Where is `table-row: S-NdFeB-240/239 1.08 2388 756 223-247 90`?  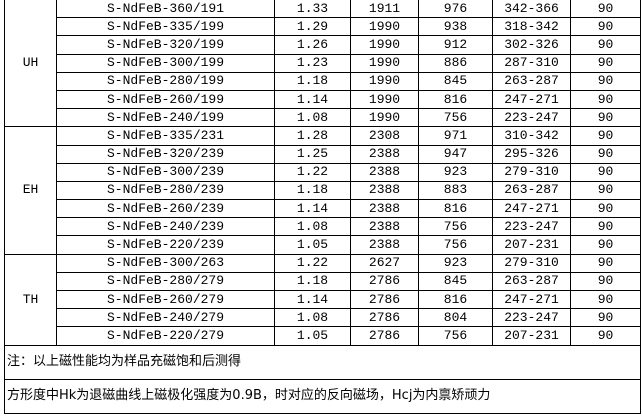 table-row: S-NdFeB-240/239 1.08 2388 756 223-247 90 is located at coordinates (323, 227).